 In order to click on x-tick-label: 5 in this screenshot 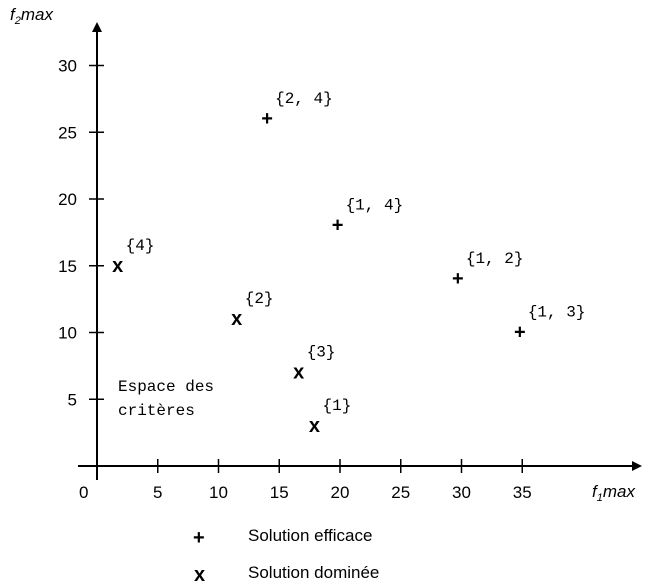, I will do `click(157, 492)`.